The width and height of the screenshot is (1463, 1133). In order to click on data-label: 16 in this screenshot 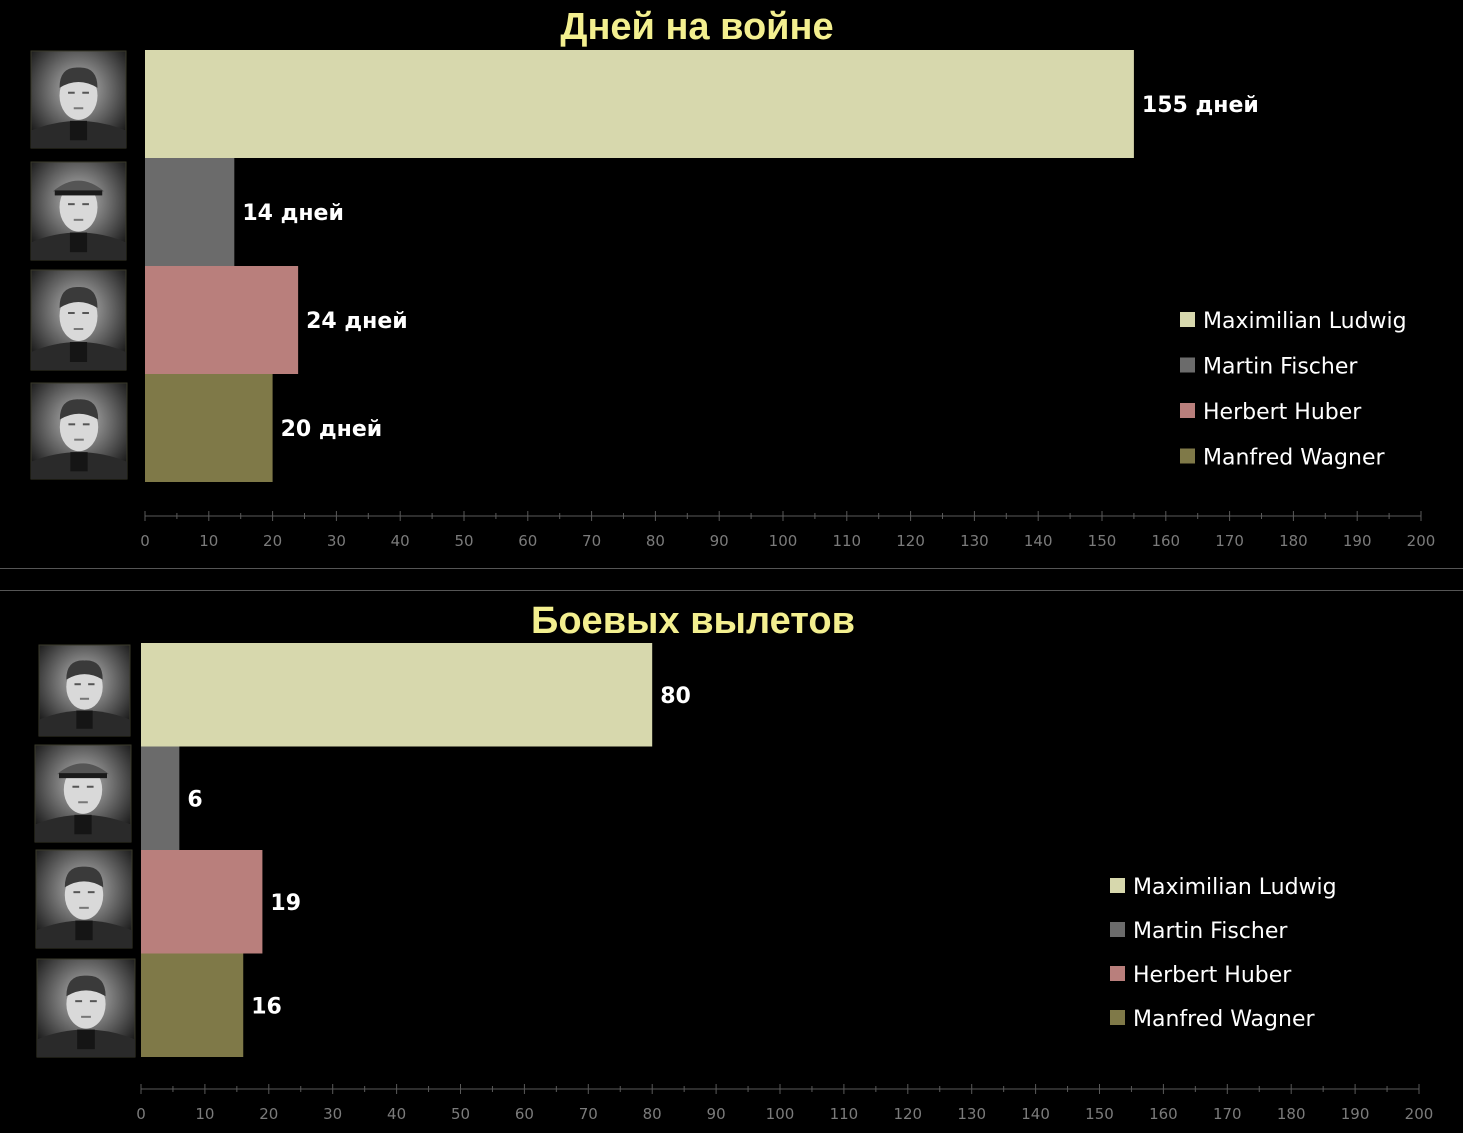, I will do `click(266, 1006)`.